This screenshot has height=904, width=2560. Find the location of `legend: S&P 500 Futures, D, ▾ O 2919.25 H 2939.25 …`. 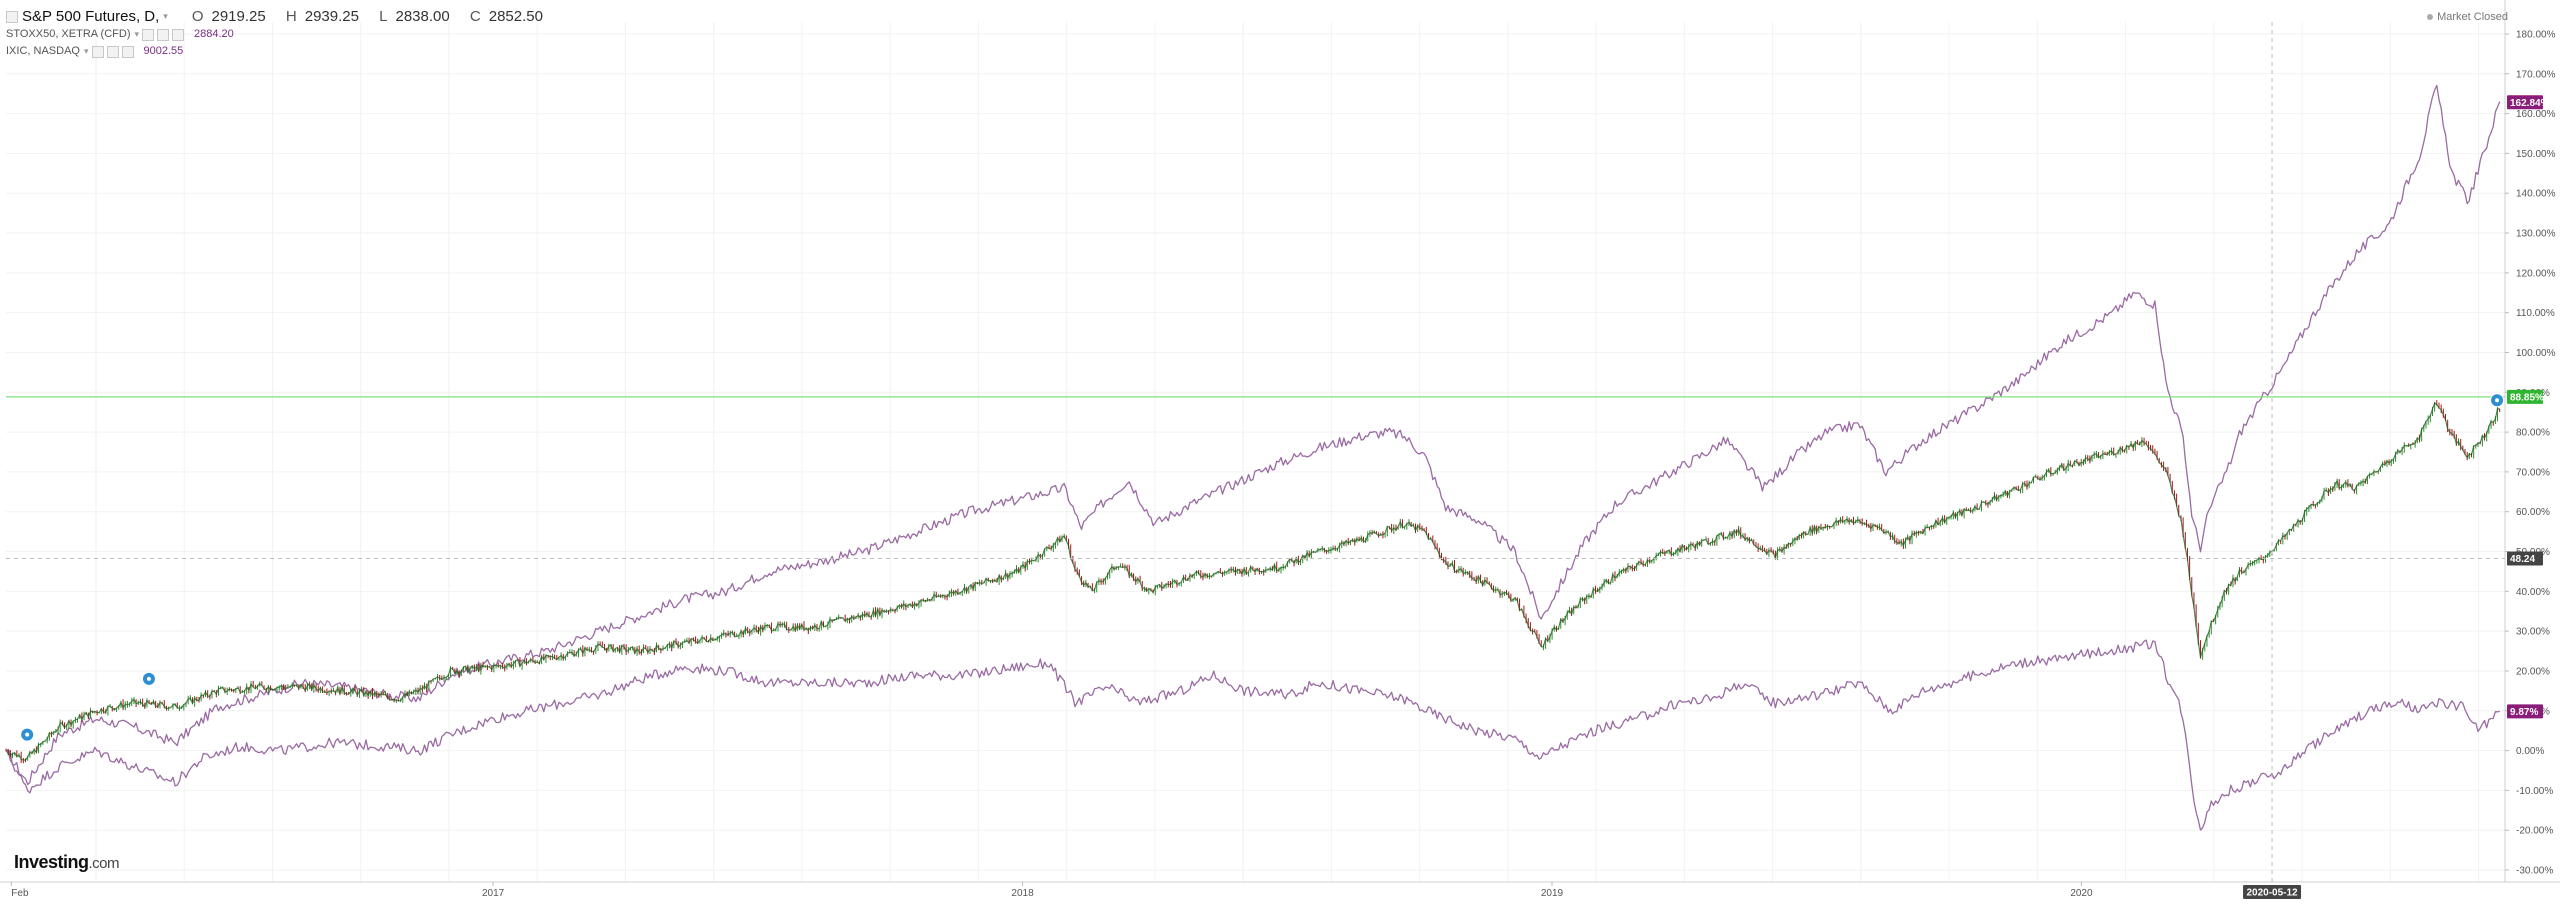

legend: S&P 500 Futures, D, ▾ O 2919.25 H 2939.25 … is located at coordinates (274, 34).